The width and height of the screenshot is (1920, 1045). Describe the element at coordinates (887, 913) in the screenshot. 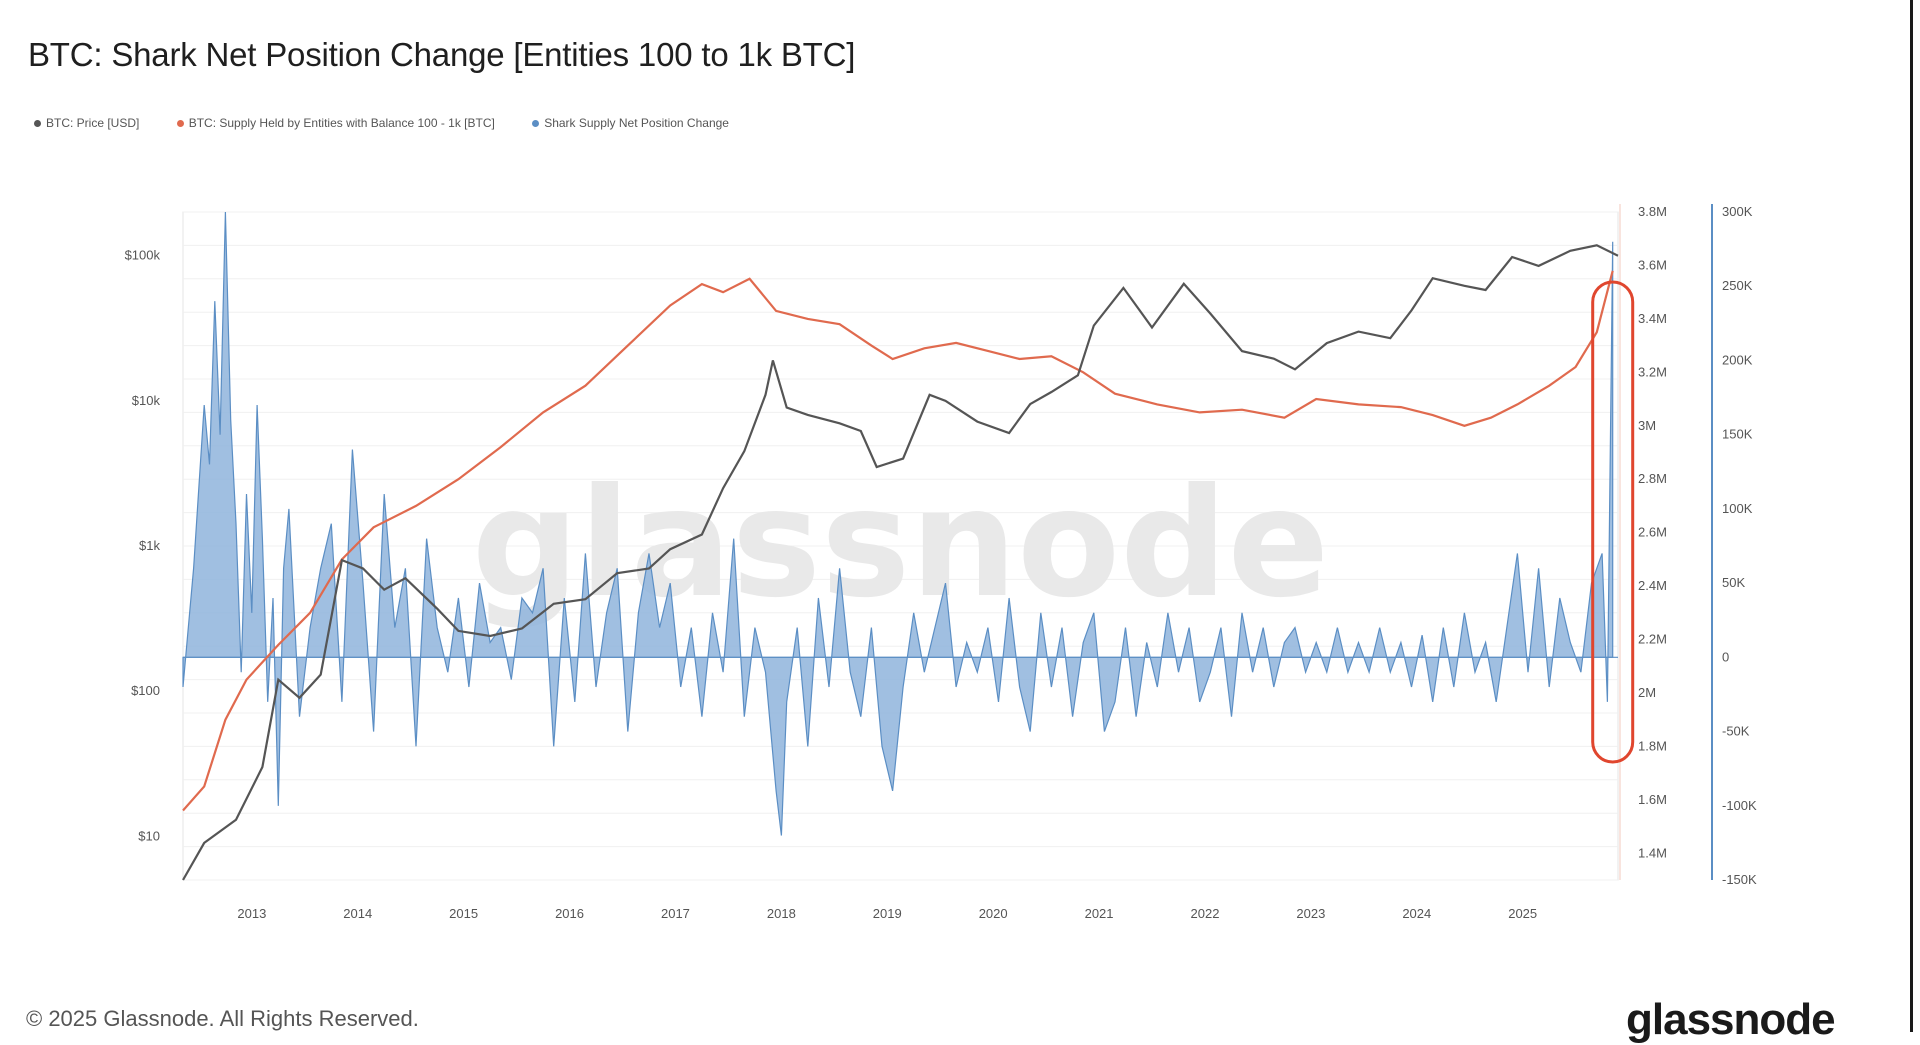

I see `x-tick-label: 2019` at that location.